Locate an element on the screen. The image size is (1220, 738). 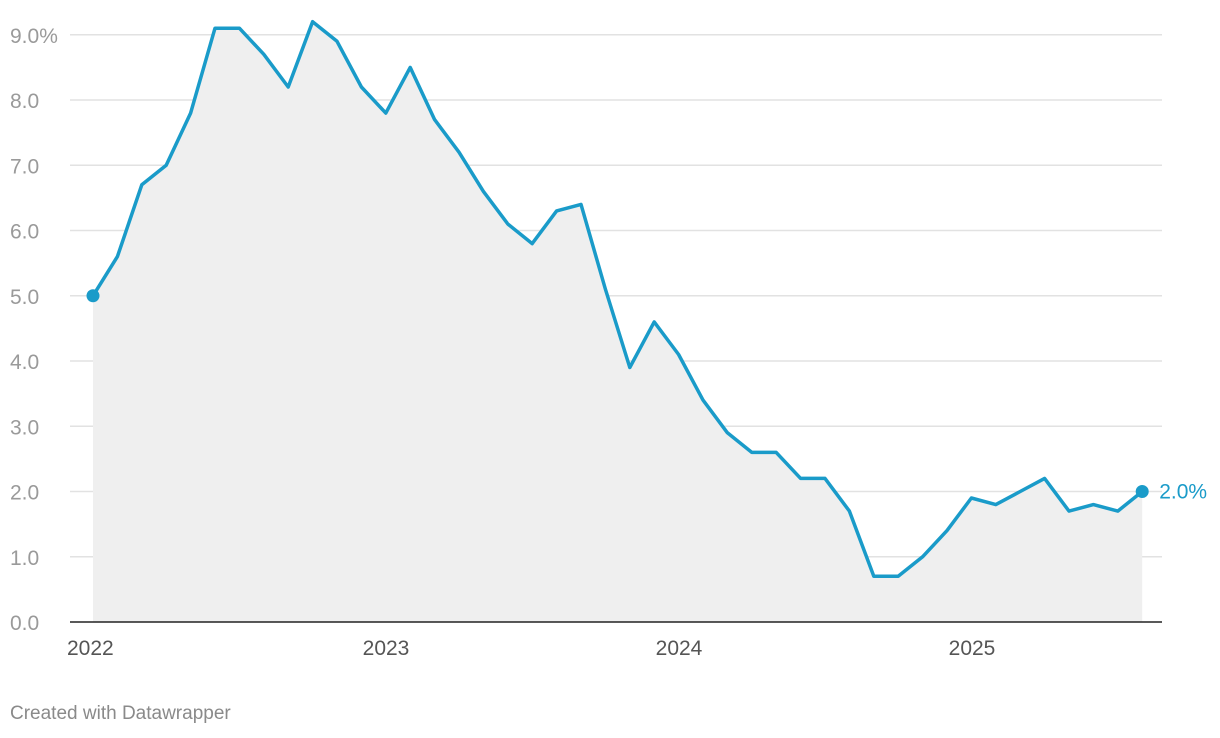
y-tick-label: 0.0 is located at coordinates (24, 623).